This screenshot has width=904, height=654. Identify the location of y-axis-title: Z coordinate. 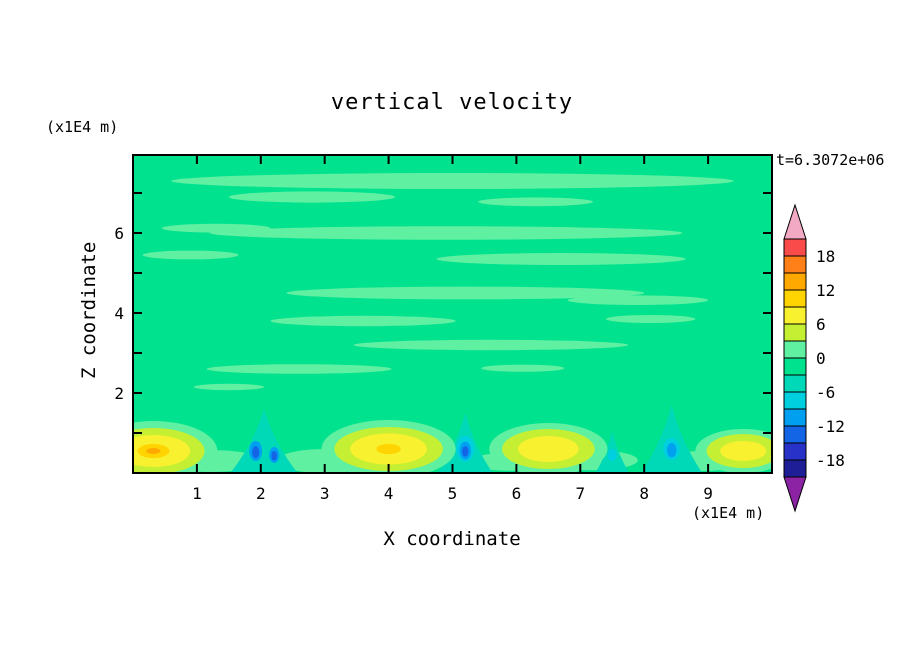
(89, 310).